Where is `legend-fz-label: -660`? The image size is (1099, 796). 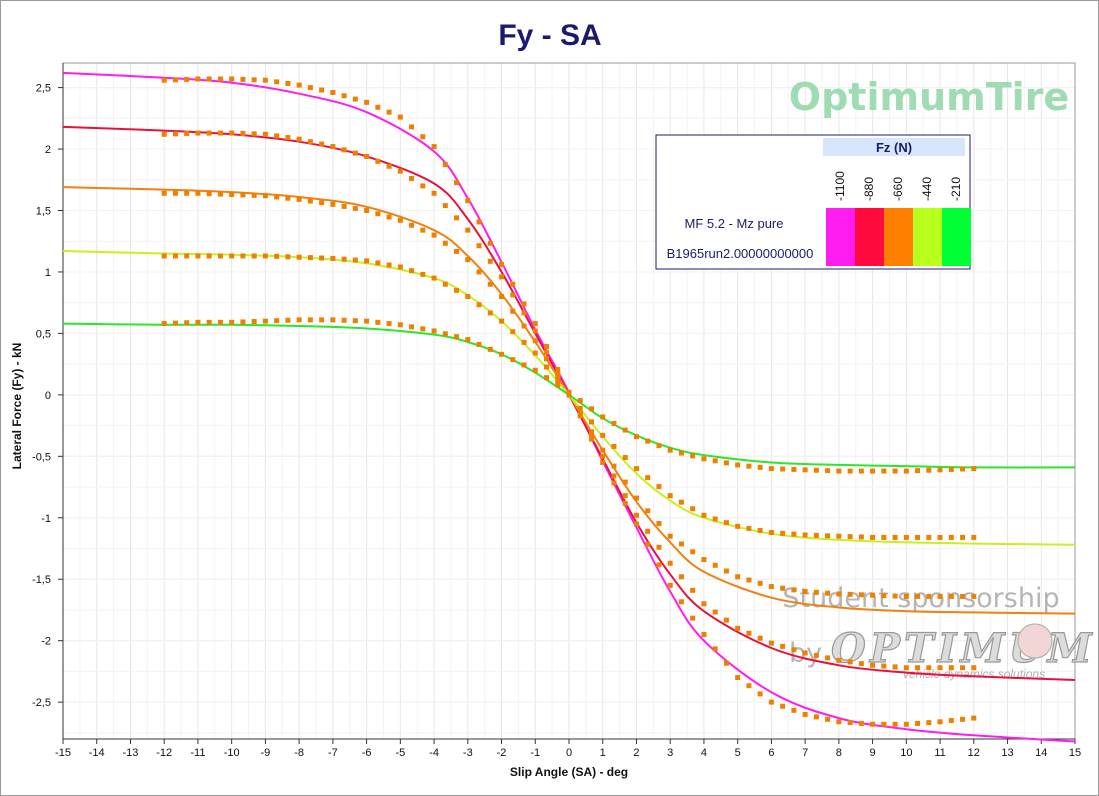
legend-fz-label: -660 is located at coordinates (898, 189).